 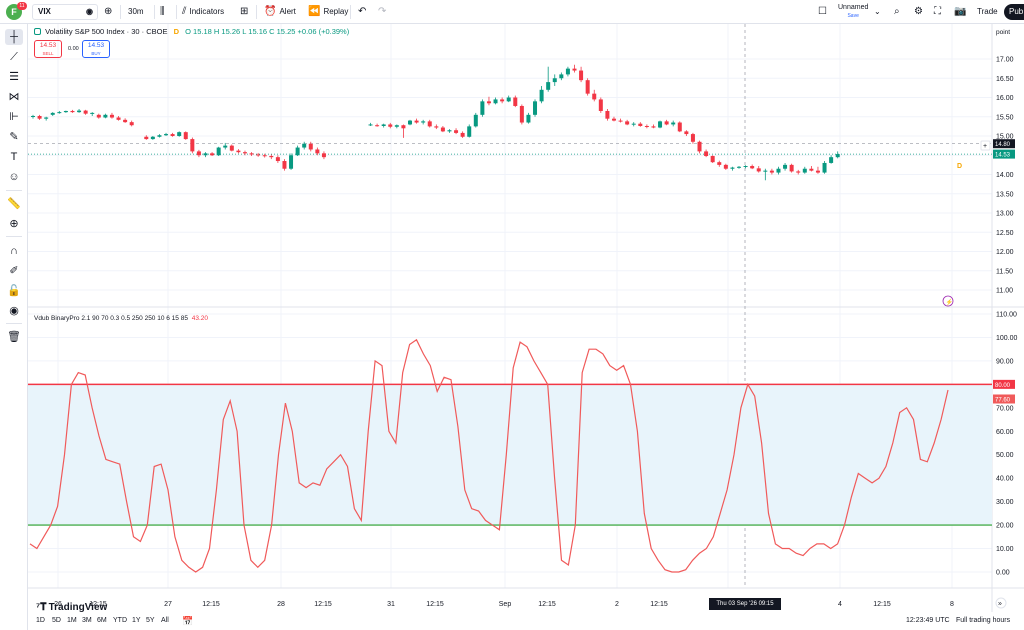 What do you see at coordinates (328, 12) in the screenshot?
I see `replay-button: ⏪ Replay` at bounding box center [328, 12].